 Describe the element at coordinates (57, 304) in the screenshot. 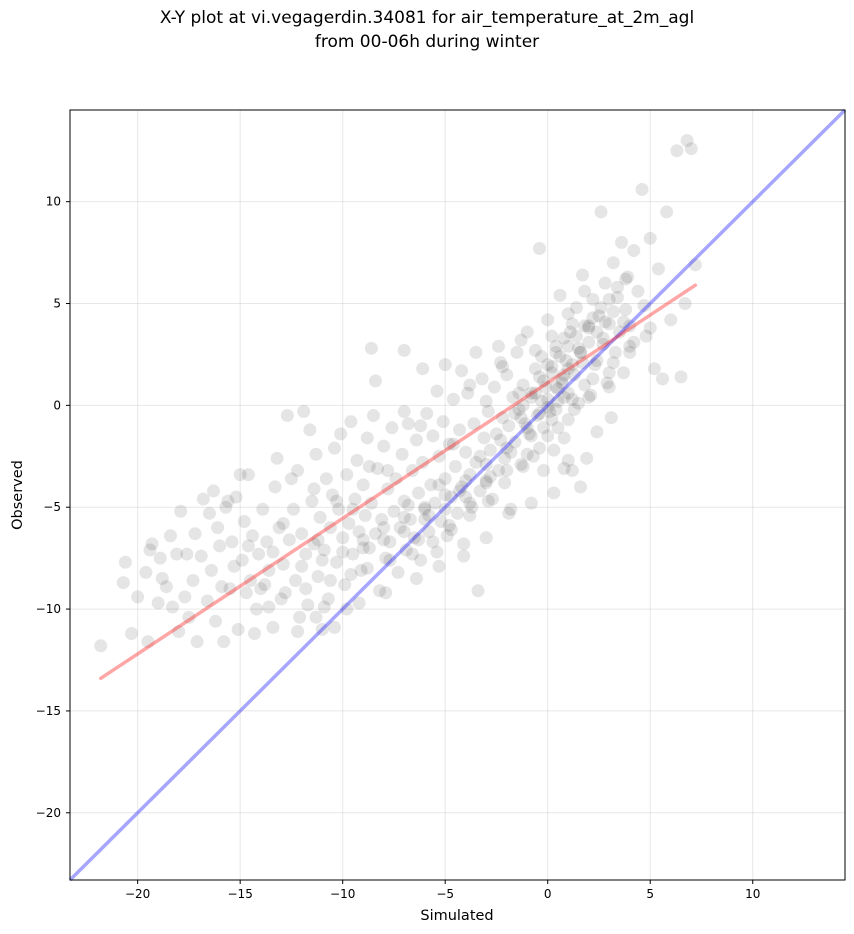

I see `y-tick-label: 5` at that location.